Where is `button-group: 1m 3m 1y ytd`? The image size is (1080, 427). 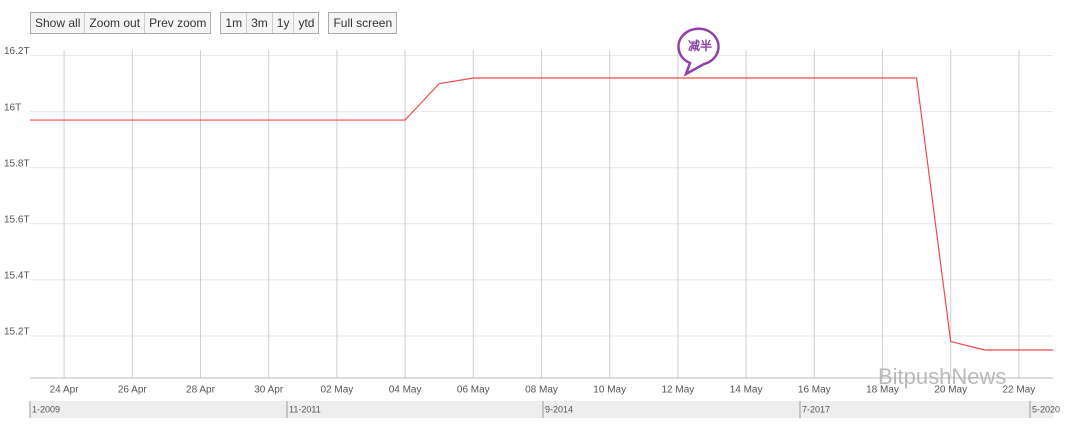
button-group: 1m 3m 1y ytd is located at coordinates (270, 23).